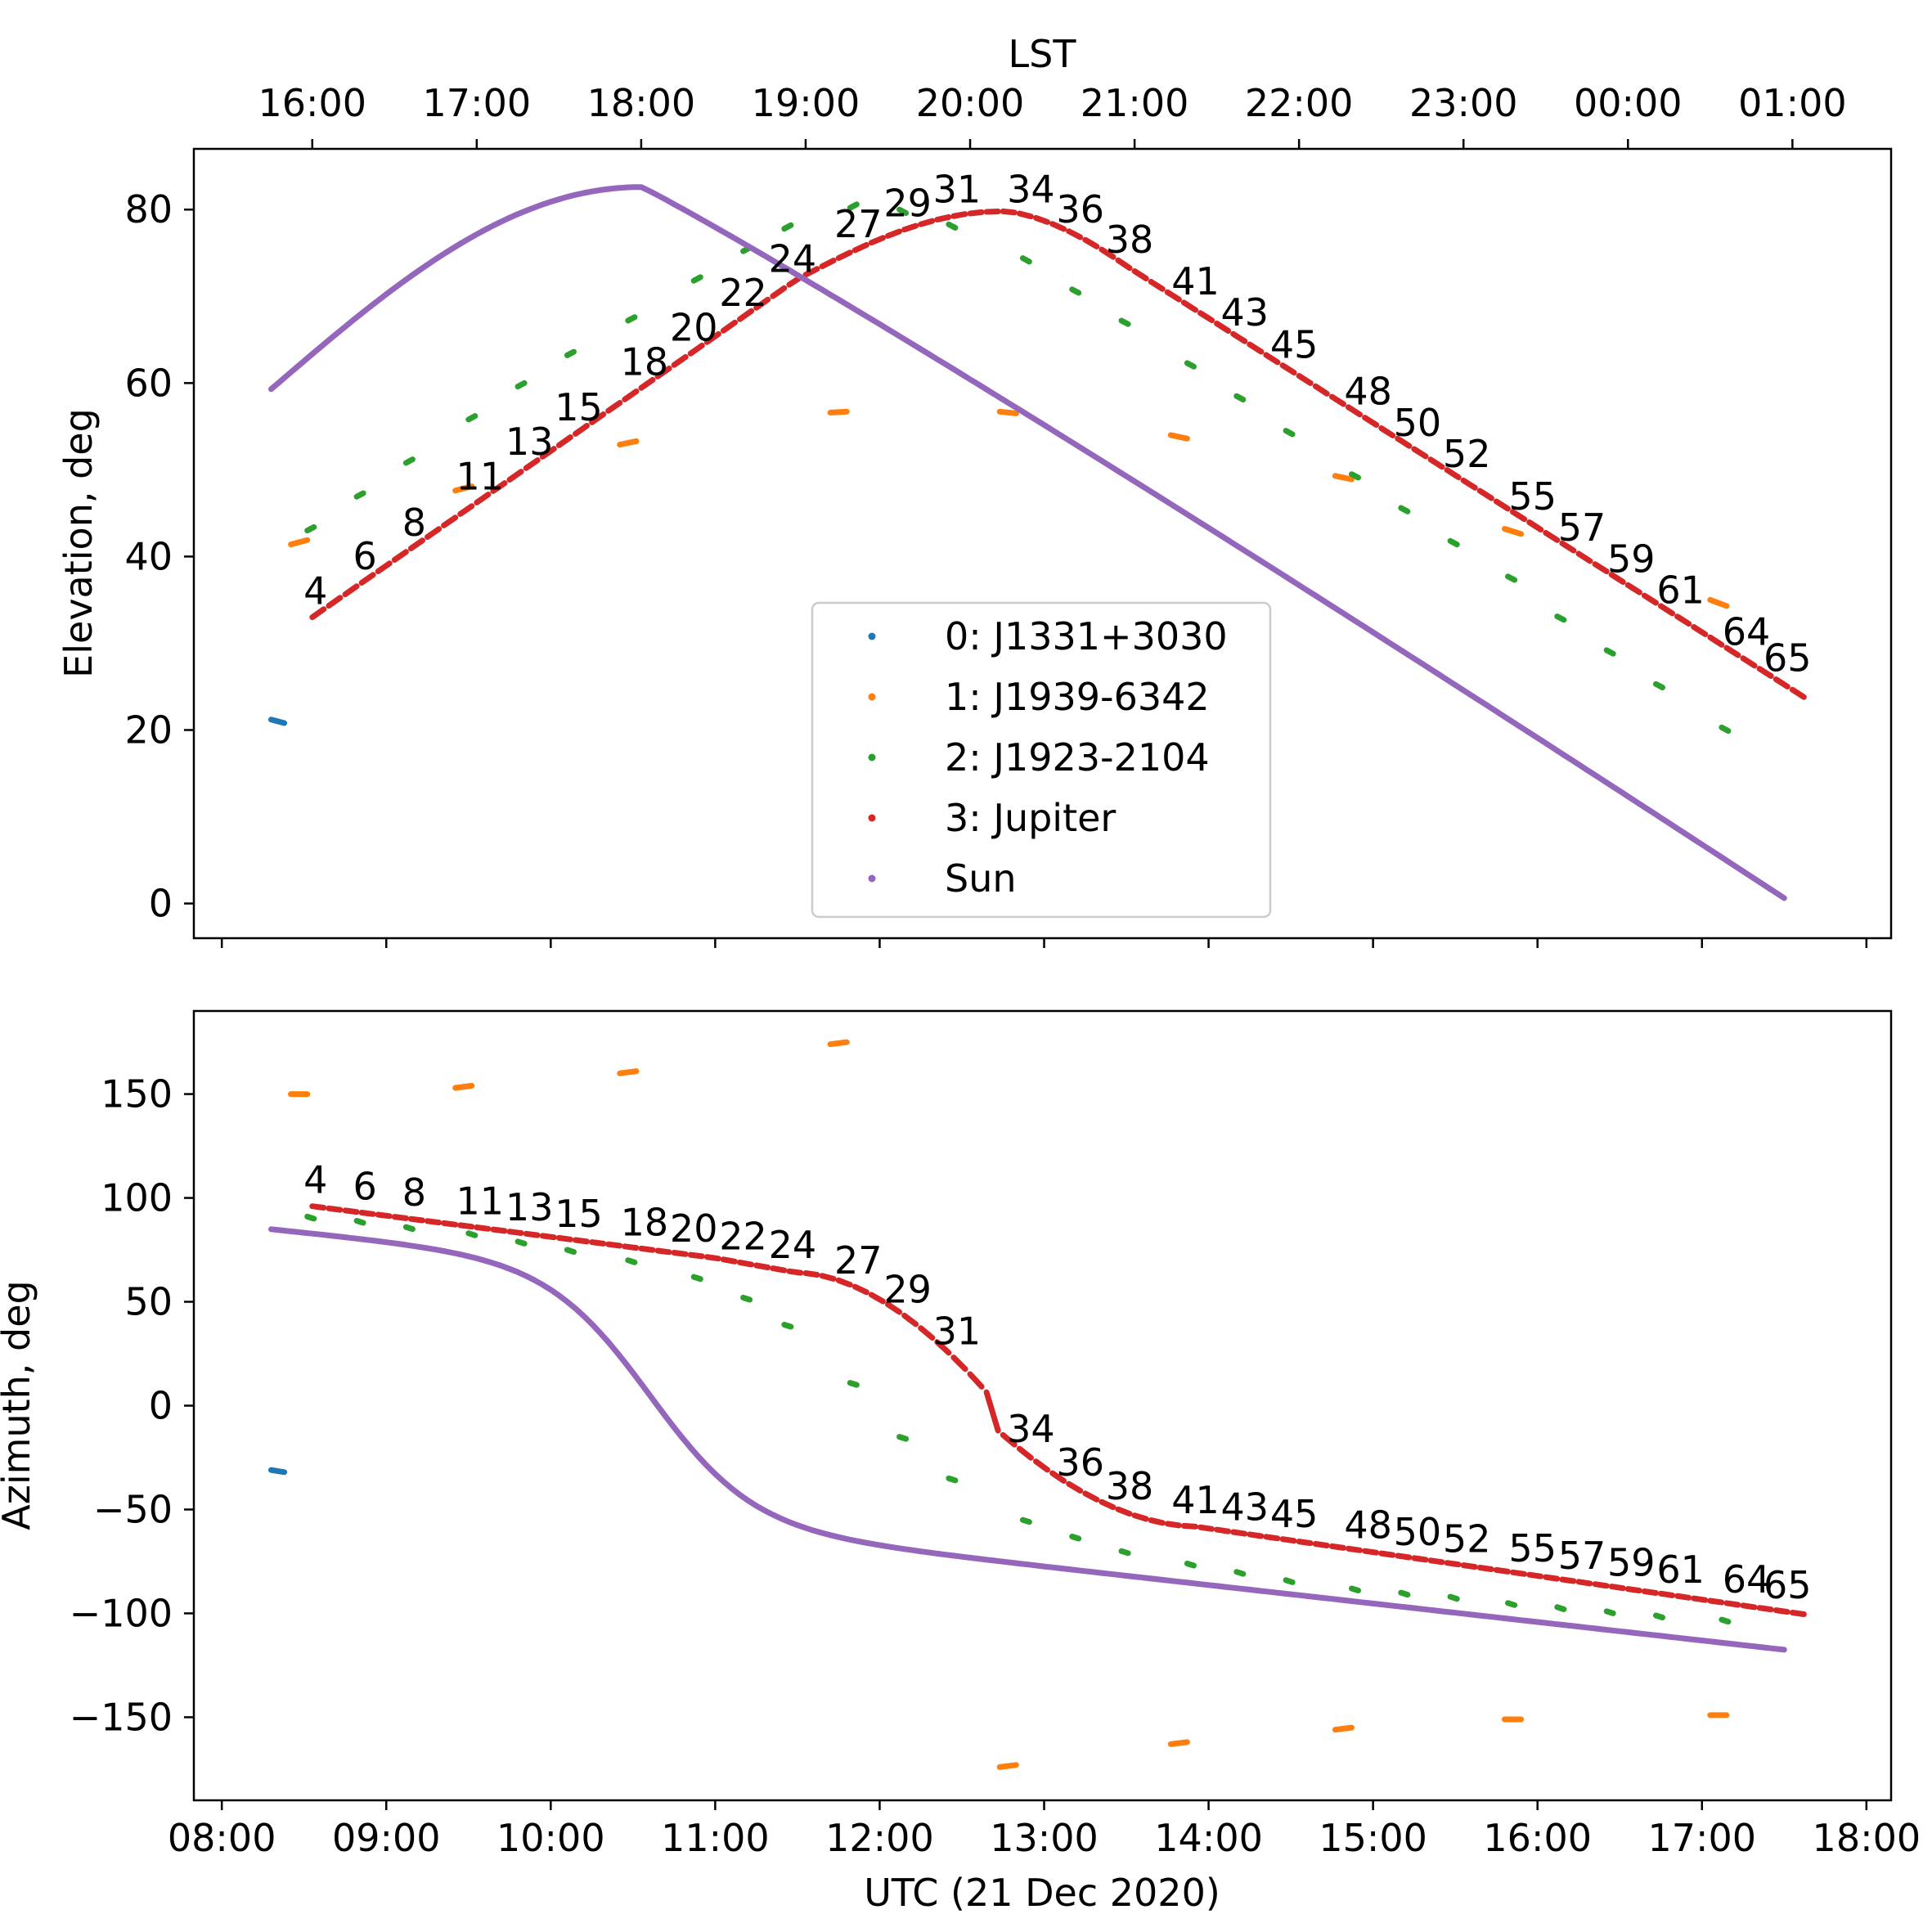 Image resolution: width=1932 pixels, height=1932 pixels. Describe the element at coordinates (148, 556) in the screenshot. I see `y-tick-label: 40` at that location.